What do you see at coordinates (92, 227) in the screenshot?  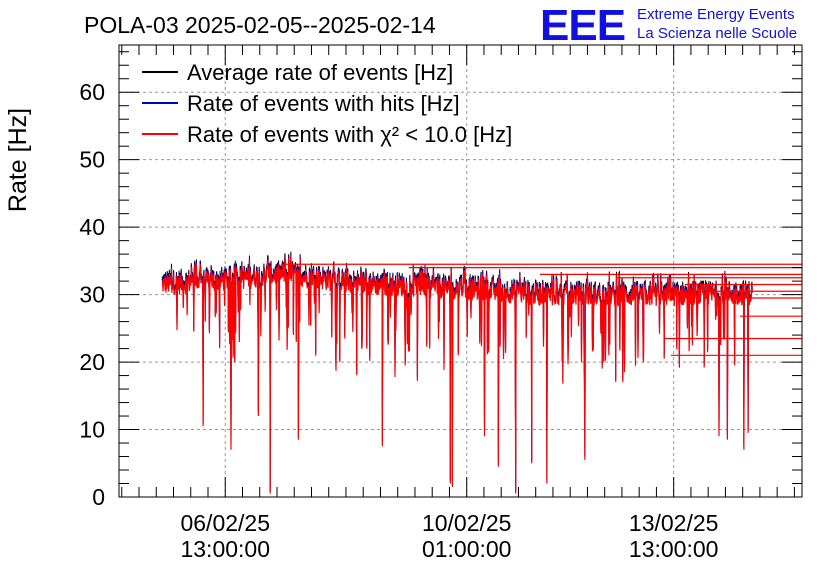 I see `y-tick-label: 40` at bounding box center [92, 227].